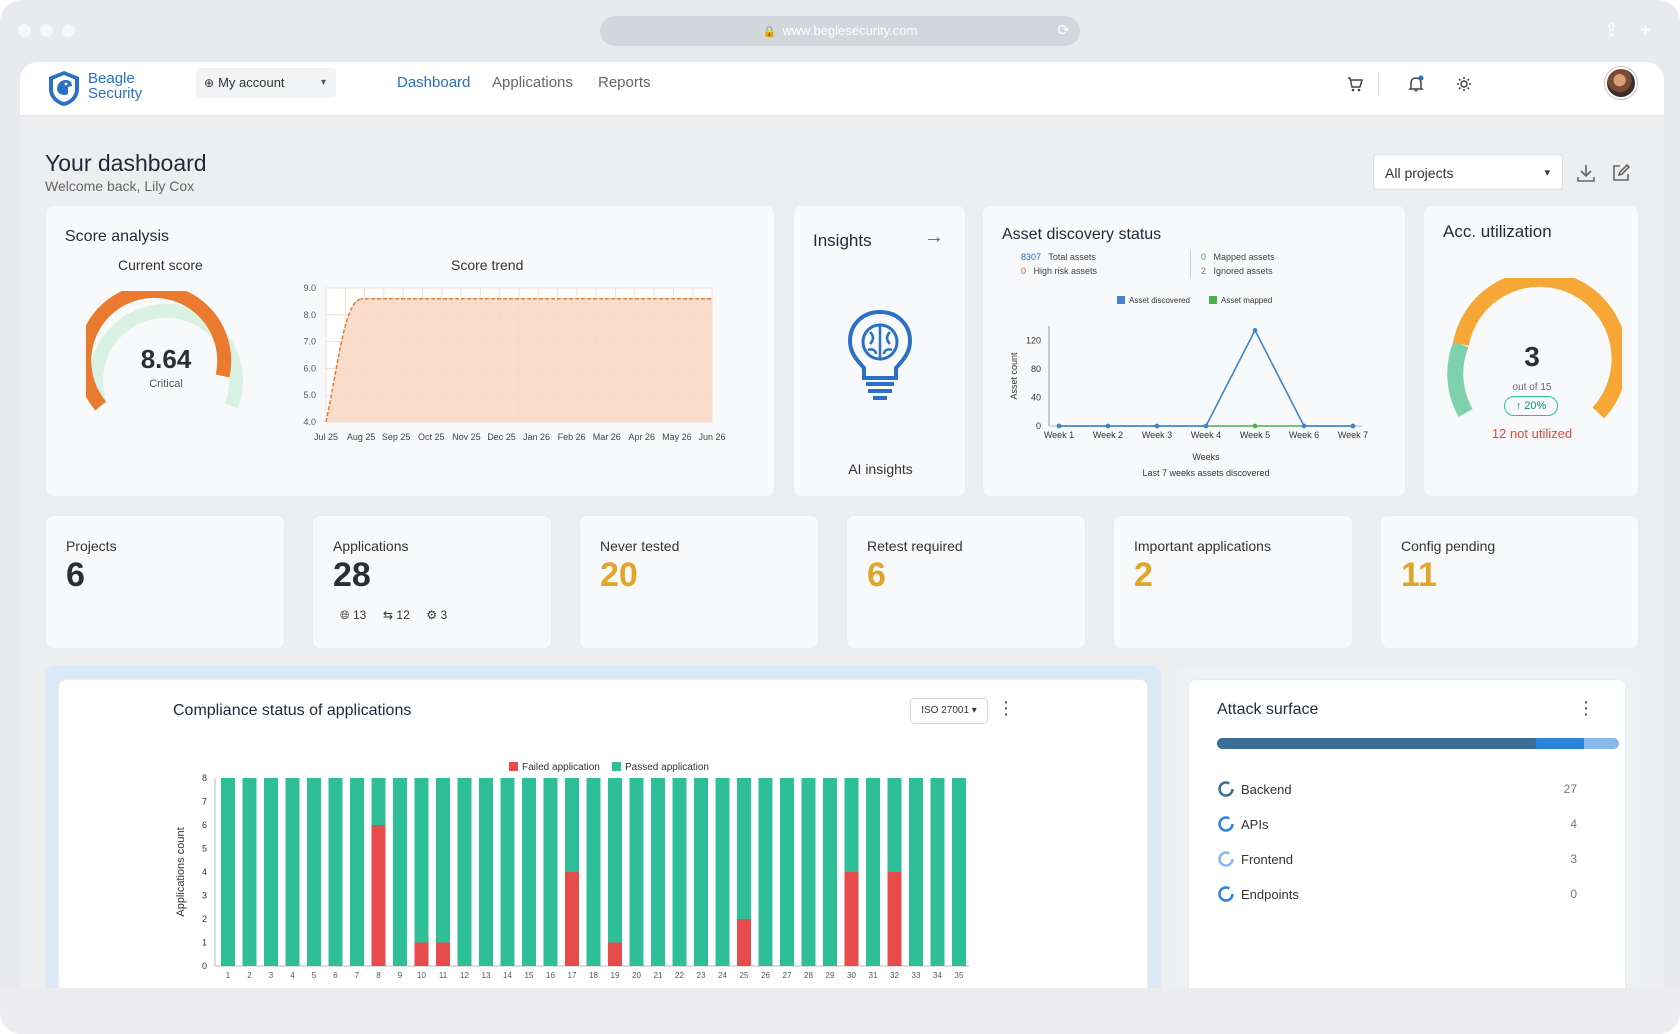 The image size is (1680, 1034). I want to click on attack-surface-more-icon: ⋮, so click(1586, 708).